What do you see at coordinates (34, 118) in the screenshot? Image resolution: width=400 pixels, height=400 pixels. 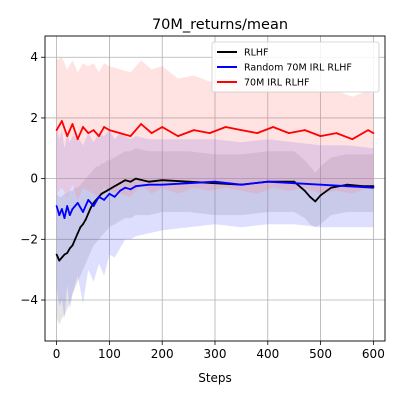 I see `y-tick-label: 2` at bounding box center [34, 118].